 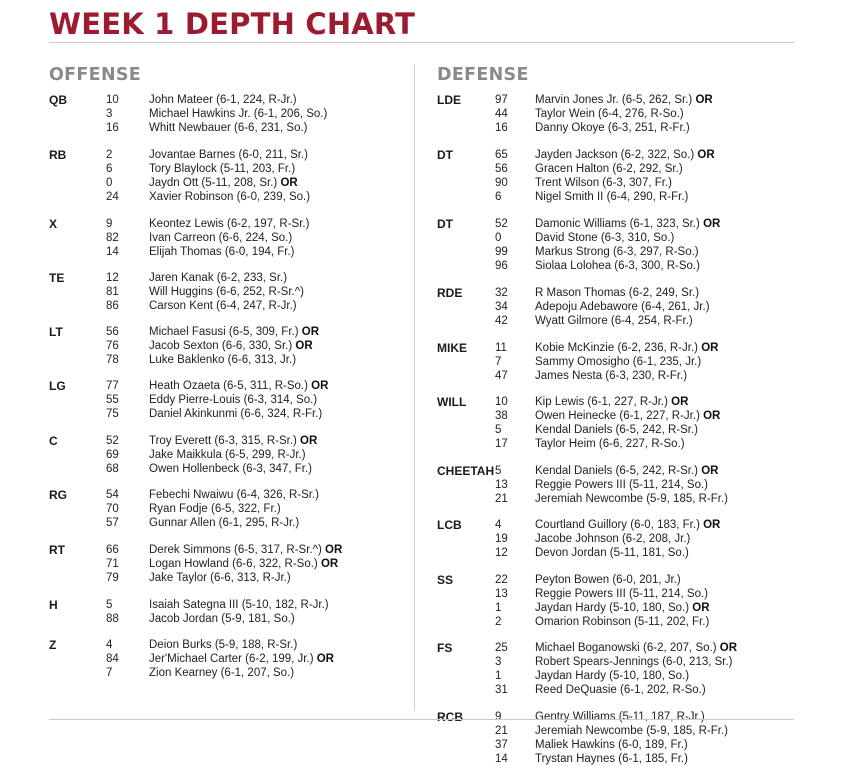 I want to click on player-row: 14 Trystan Haynes (6-1, 185, Fr.), so click(x=622, y=759).